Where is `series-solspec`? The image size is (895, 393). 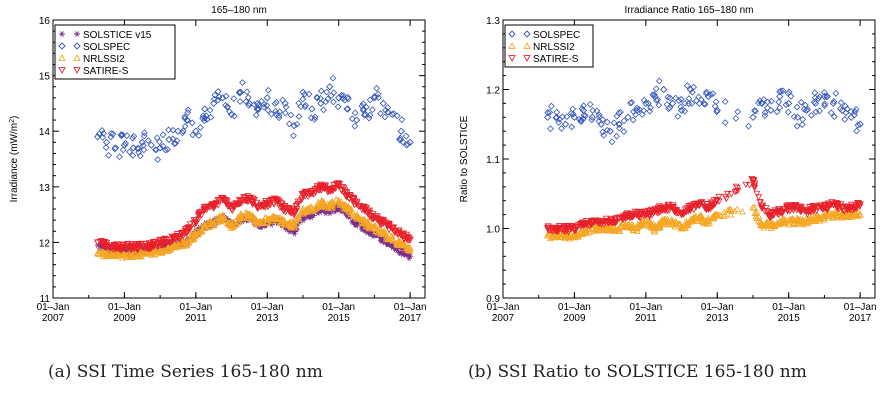
series-solspec is located at coordinates (254, 118).